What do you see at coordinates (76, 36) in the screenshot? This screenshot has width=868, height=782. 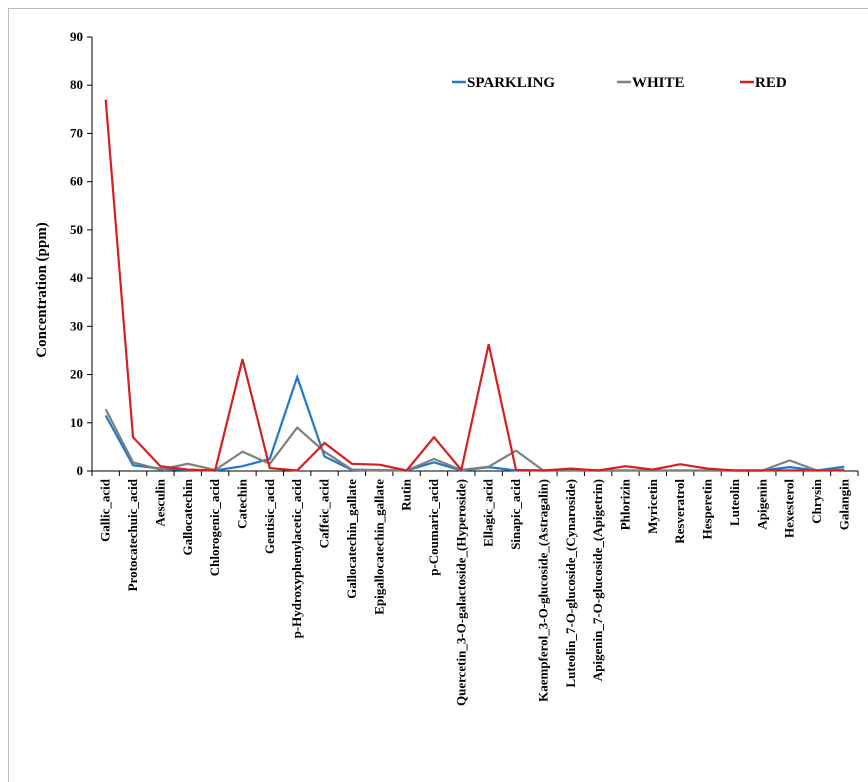 I see `y-tick-label: 90` at bounding box center [76, 36].